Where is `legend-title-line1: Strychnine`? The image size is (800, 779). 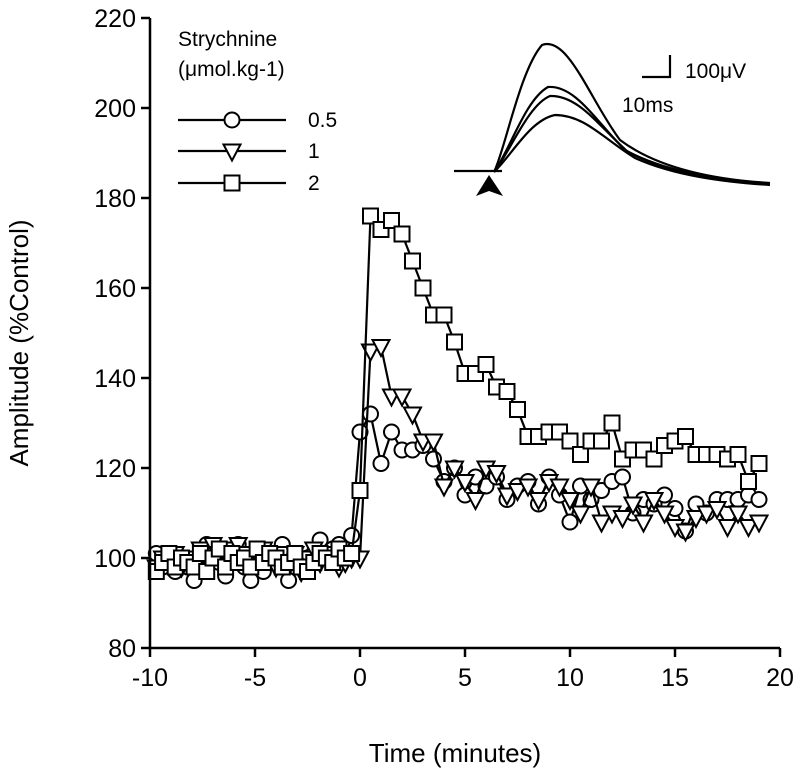 legend-title-line1: Strychnine is located at coordinates (227, 39).